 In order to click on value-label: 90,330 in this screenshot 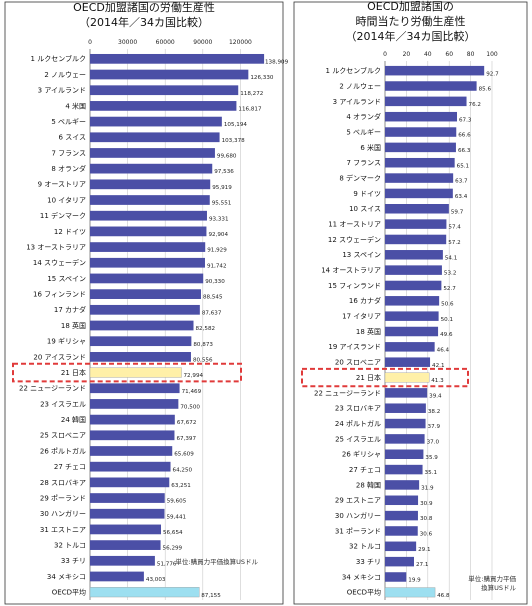, I will do `click(215, 282)`.